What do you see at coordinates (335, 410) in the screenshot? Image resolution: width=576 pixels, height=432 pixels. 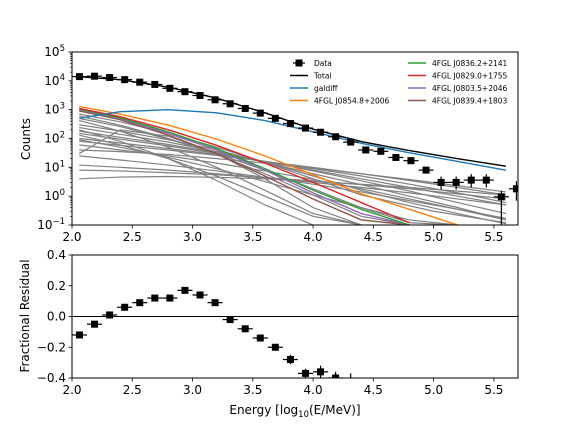 I see `x-axis-label-tail: (E/MeV)]` at bounding box center [335, 410].